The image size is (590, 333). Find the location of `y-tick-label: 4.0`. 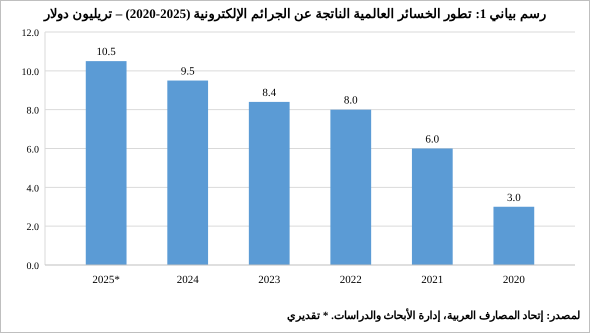

y-tick-label: 4.0 is located at coordinates (32, 188).